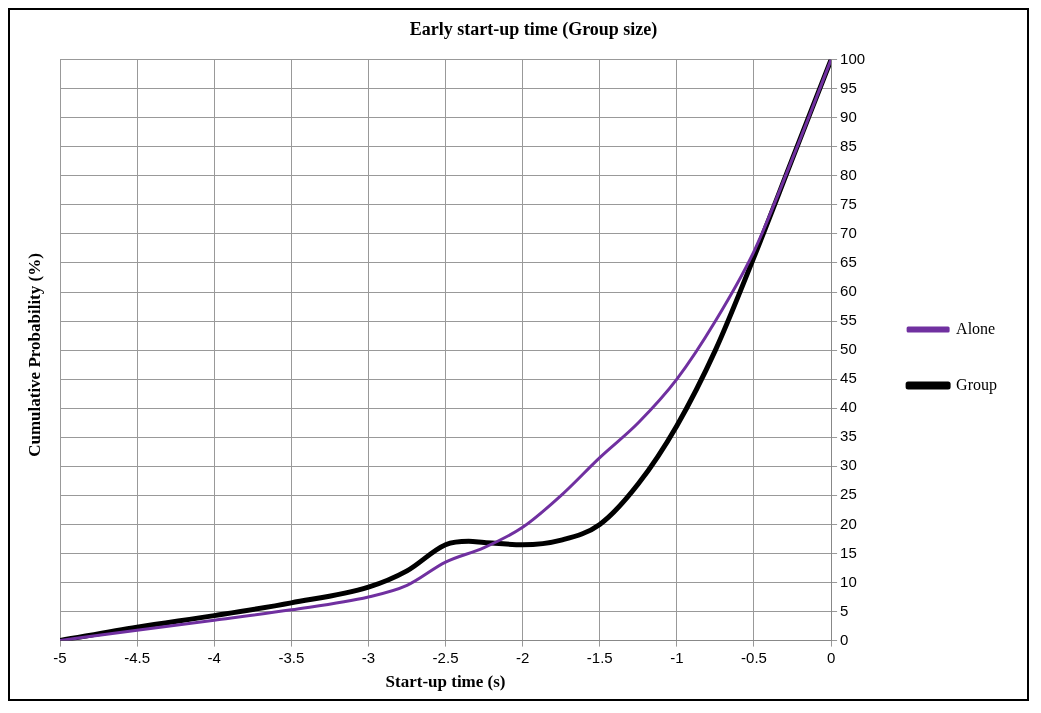  Describe the element at coordinates (848, 523) in the screenshot. I see `y-tick-label: 20` at that location.